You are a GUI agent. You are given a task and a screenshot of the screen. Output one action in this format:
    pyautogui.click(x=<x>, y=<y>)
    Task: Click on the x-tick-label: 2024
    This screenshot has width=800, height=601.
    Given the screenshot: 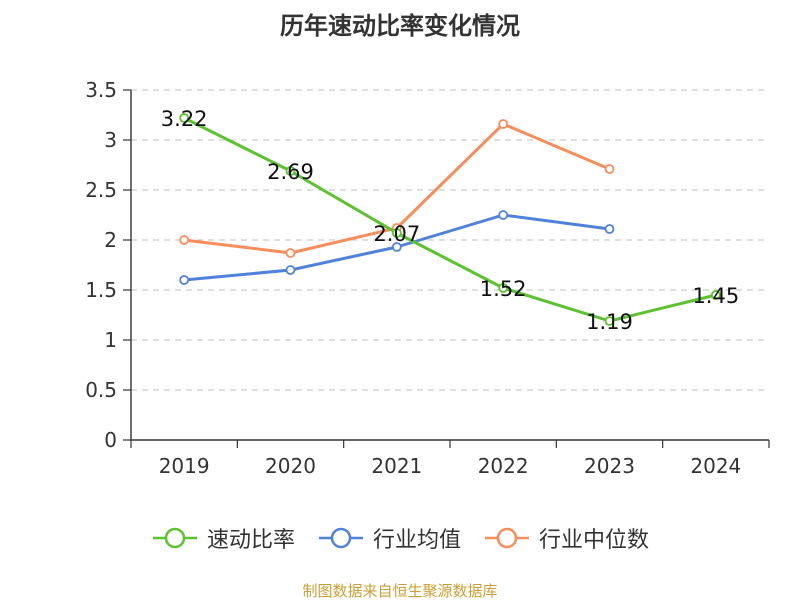 What is the action you would take?
    pyautogui.click(x=715, y=466)
    